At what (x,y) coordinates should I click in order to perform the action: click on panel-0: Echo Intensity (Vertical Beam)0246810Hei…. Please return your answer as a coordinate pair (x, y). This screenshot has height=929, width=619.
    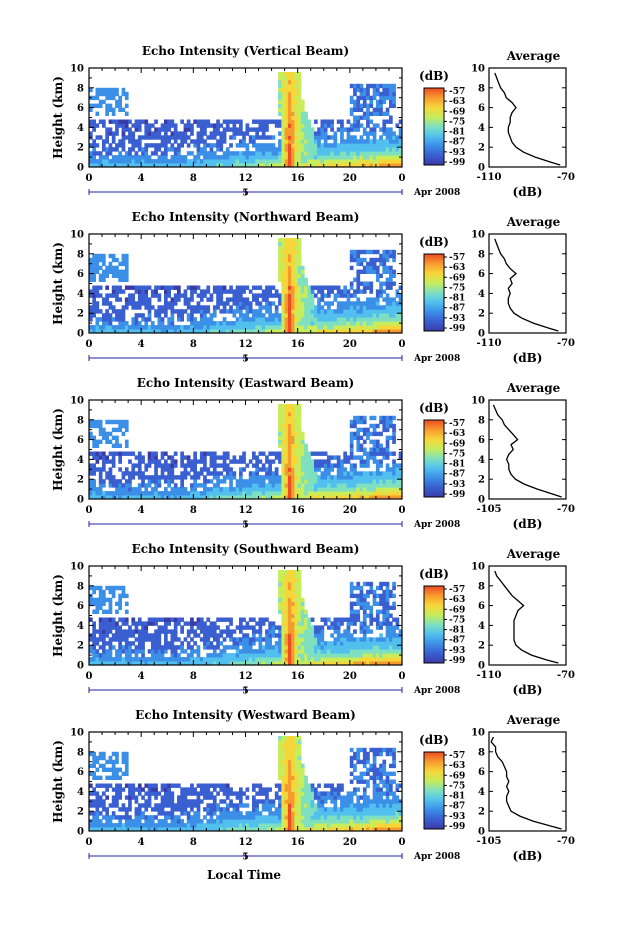
    Looking at the image, I should click on (313, 121).